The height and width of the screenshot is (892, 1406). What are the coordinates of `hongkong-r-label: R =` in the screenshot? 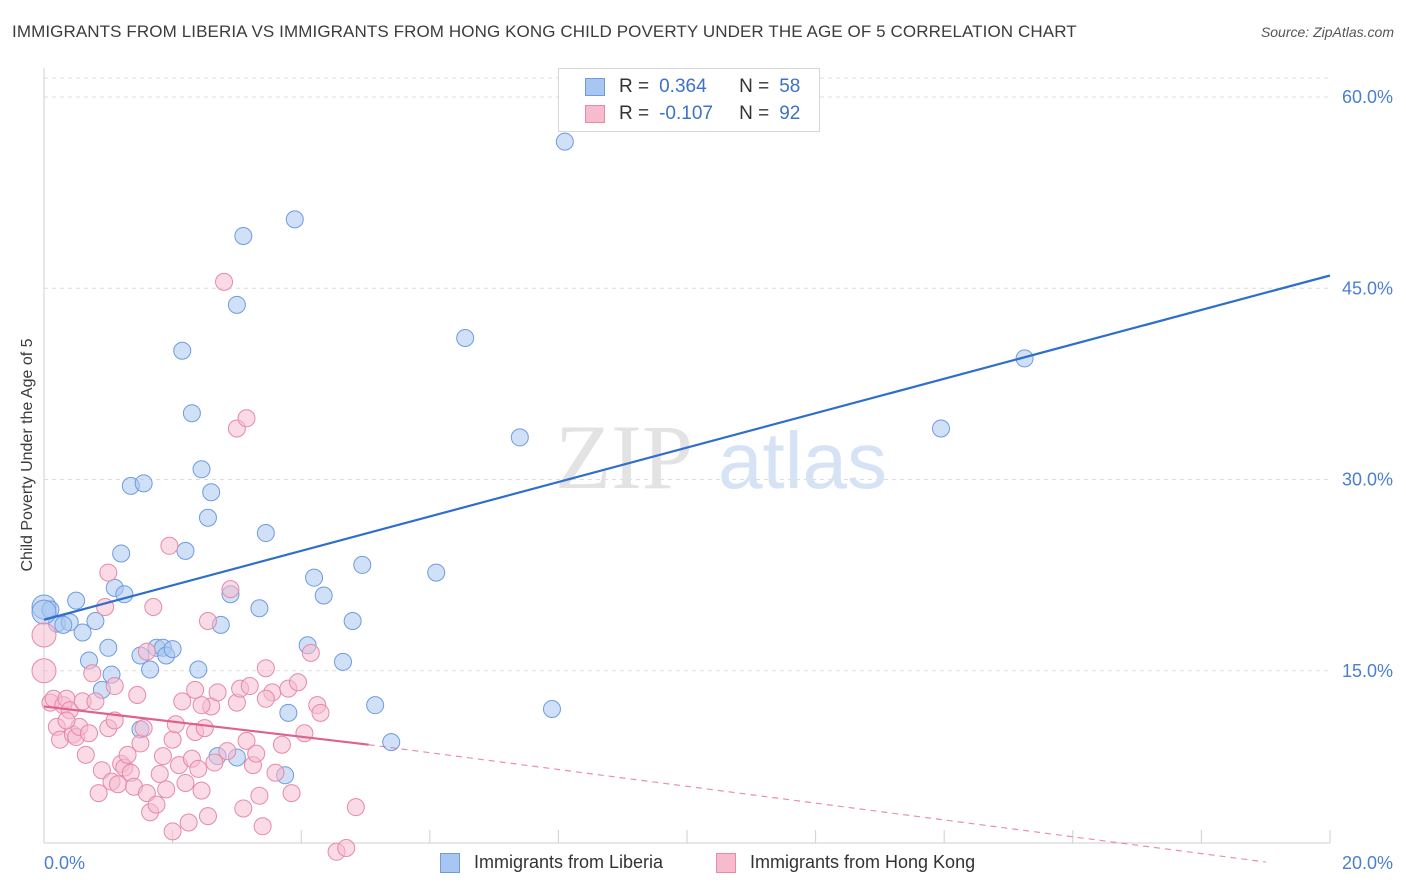 It's located at (634, 113).